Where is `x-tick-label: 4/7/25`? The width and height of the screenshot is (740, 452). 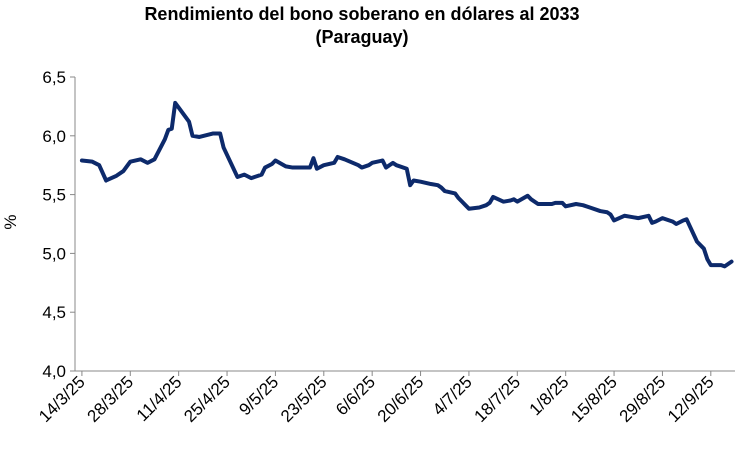
x-tick-label: 4/7/25 is located at coordinates (452, 395).